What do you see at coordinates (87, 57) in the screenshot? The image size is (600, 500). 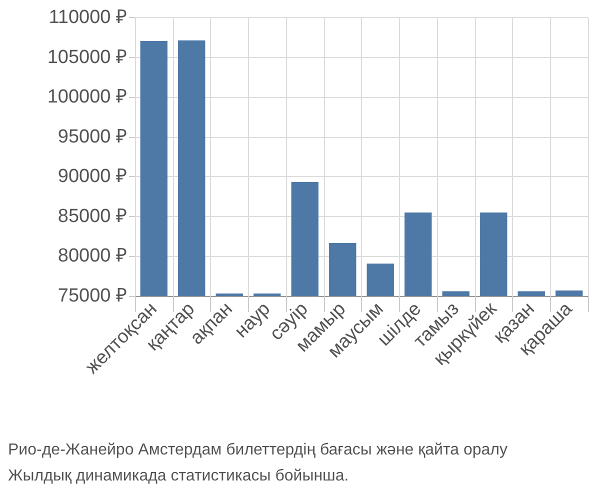 I see `y-tick-label: 105000 ₽` at bounding box center [87, 57].